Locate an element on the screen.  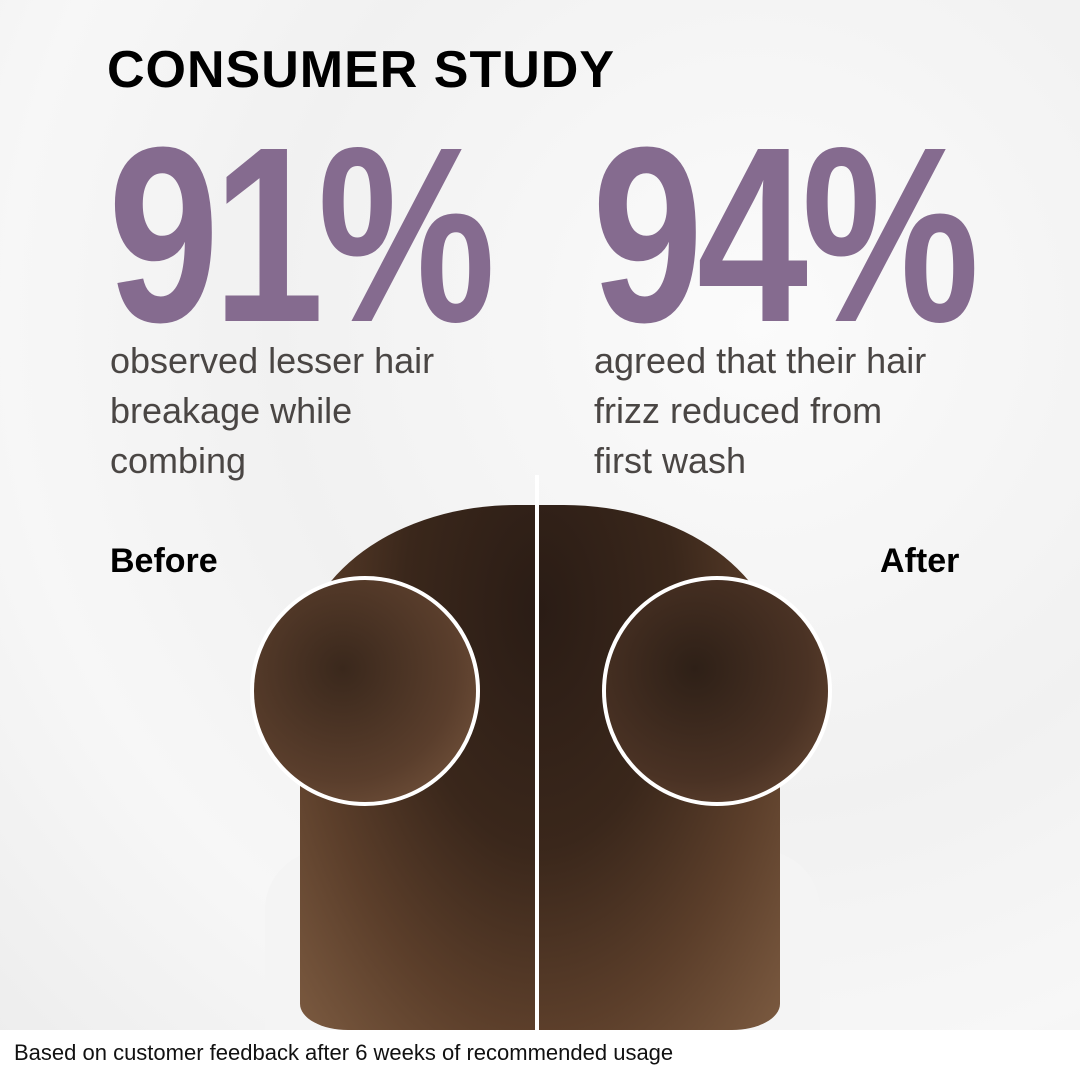
desc-line: frizz reduced from is located at coordinates (738, 410).